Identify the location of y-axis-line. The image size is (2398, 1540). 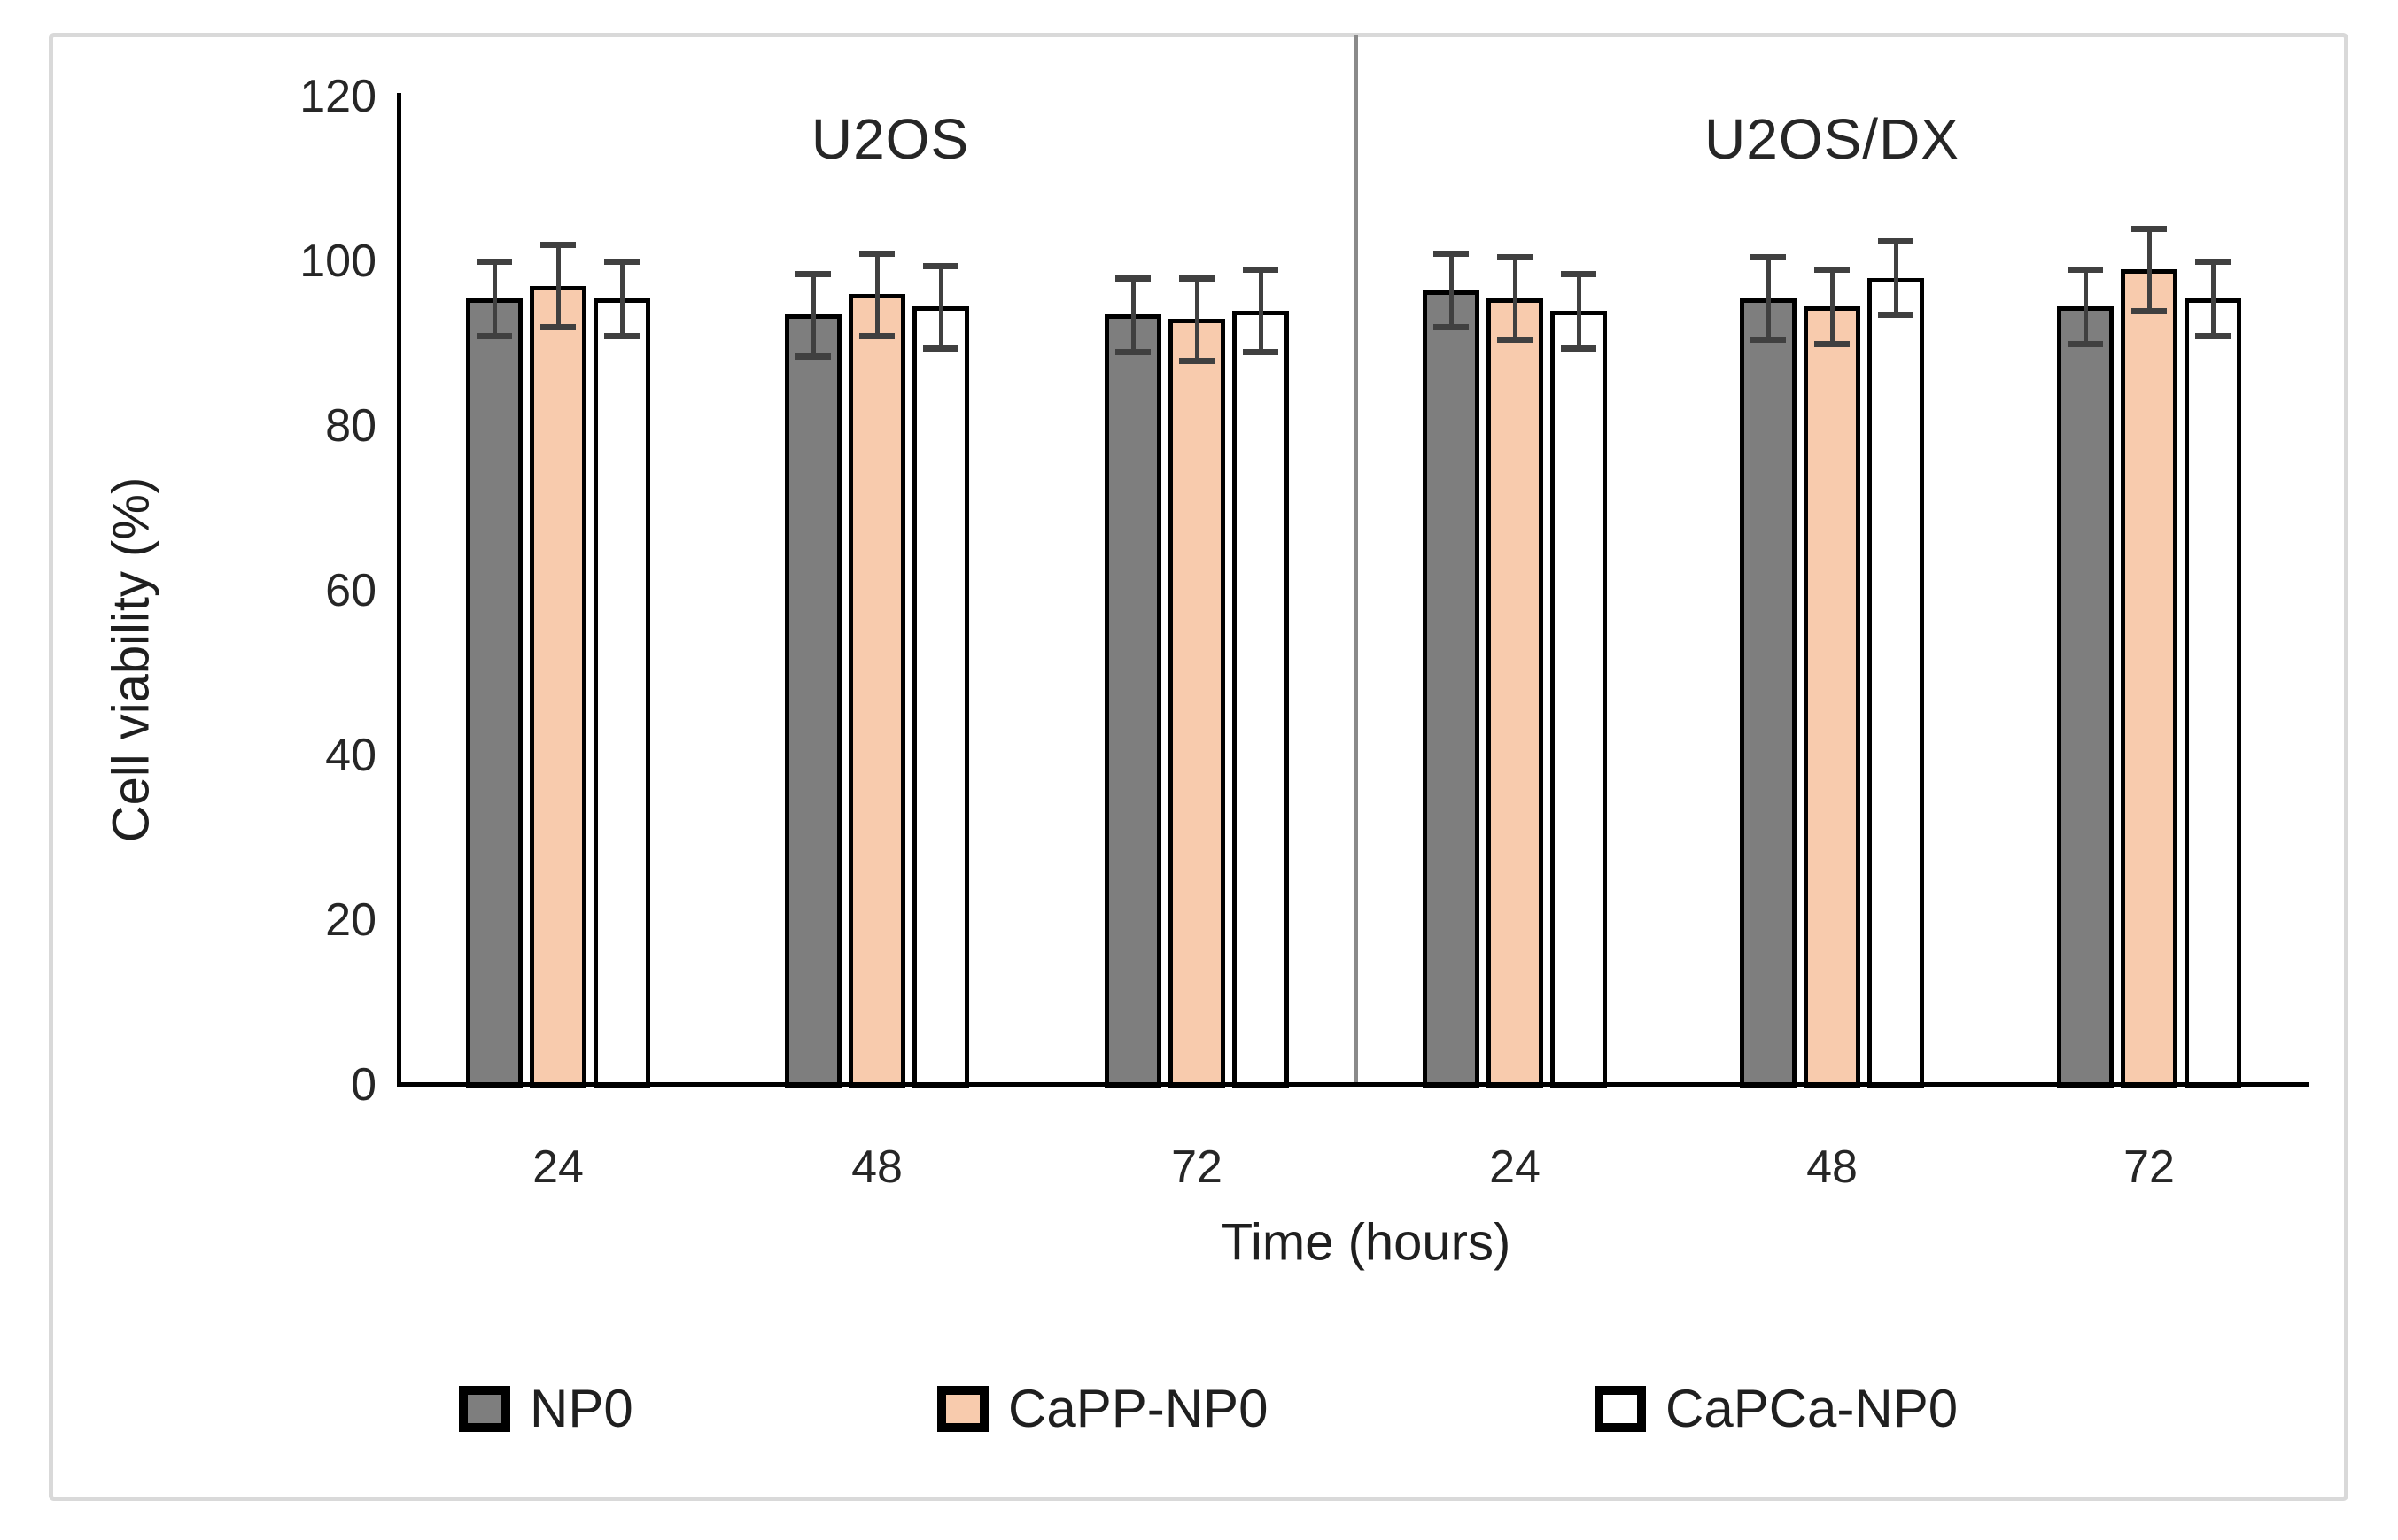
(399, 590).